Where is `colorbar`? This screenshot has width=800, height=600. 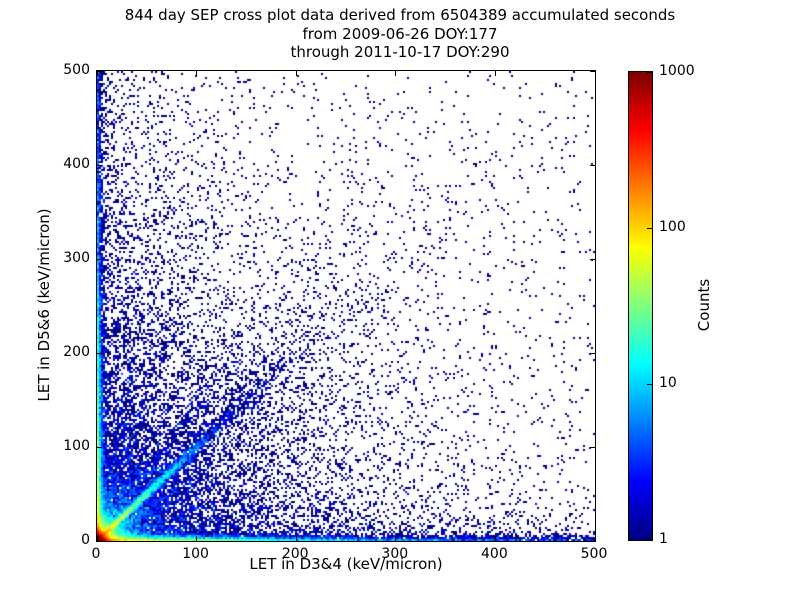 colorbar is located at coordinates (640, 306).